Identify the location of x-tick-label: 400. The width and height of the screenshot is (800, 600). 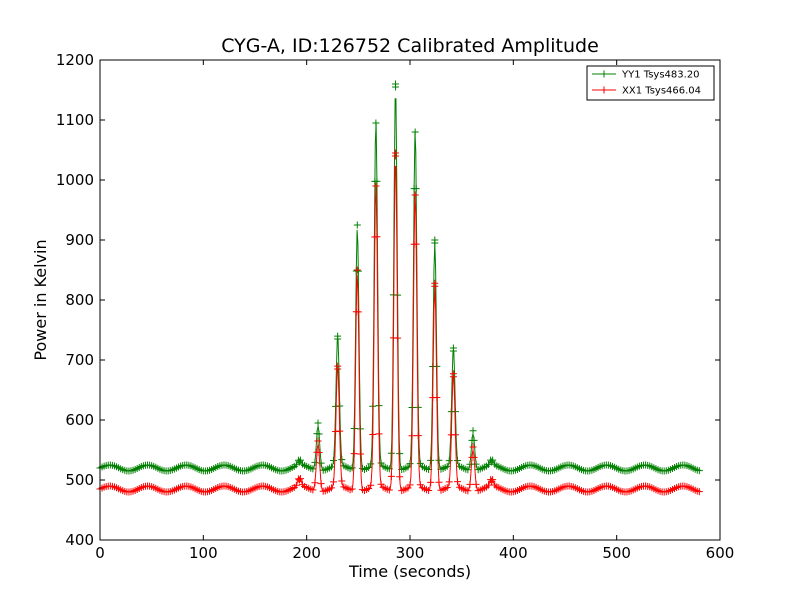
(513, 553).